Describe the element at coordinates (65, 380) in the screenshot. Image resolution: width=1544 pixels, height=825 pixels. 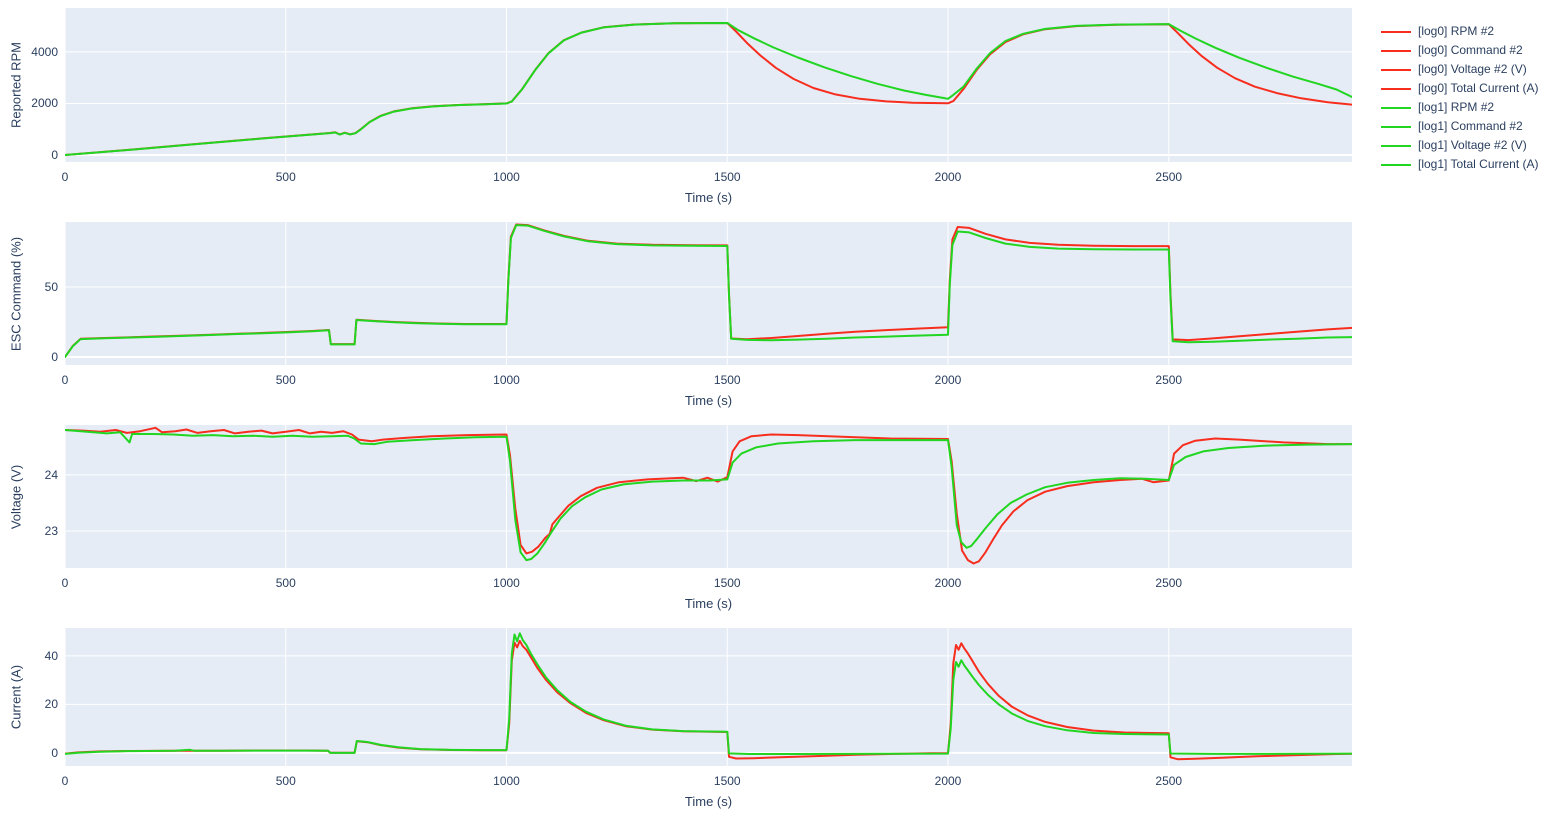
I see `x-tick-label-esc-command: 0` at that location.